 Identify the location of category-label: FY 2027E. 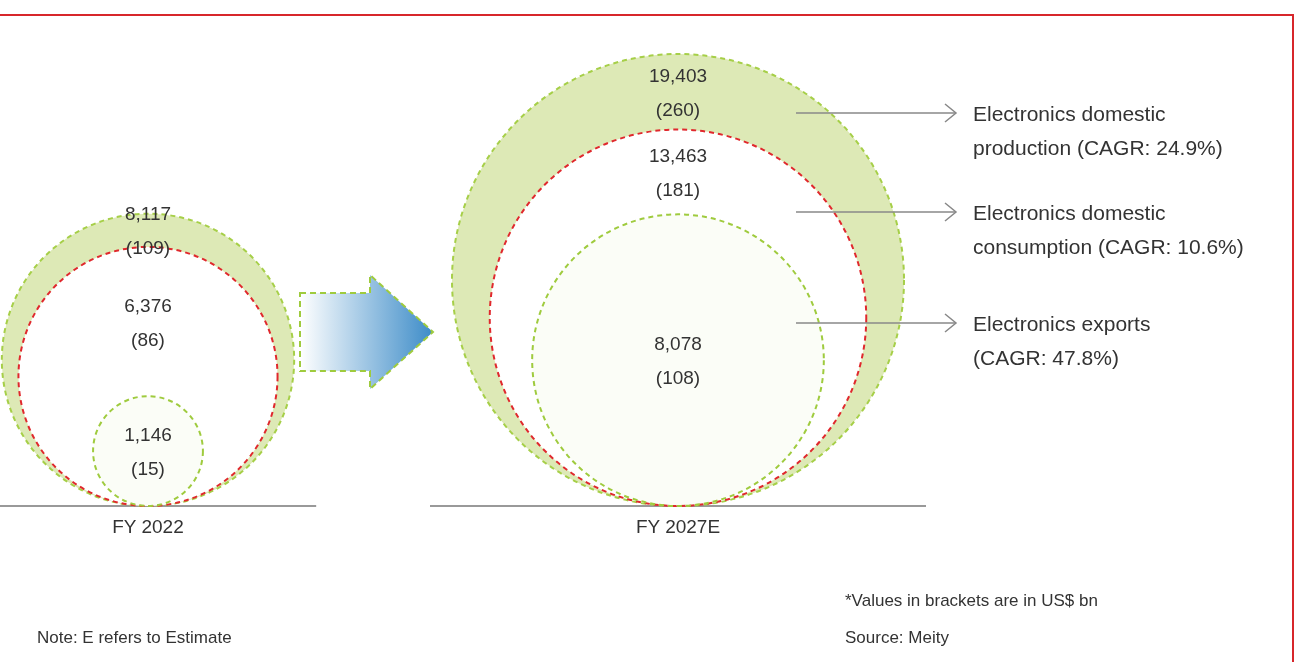
(678, 526).